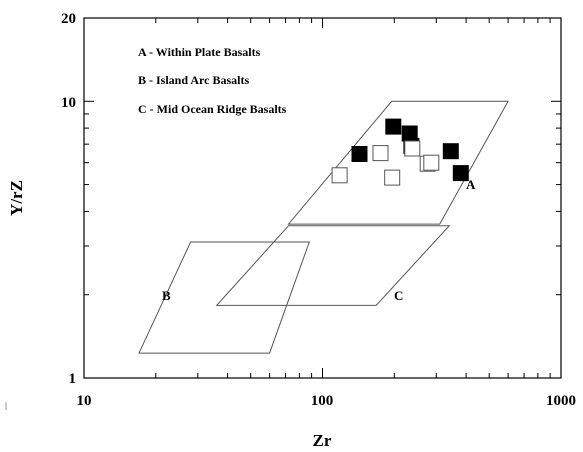 This screenshot has width=583, height=452. Describe the element at coordinates (212, 109) in the screenshot. I see `legend-entry-c: C - Mid Ocean Ridge Basalts` at that location.